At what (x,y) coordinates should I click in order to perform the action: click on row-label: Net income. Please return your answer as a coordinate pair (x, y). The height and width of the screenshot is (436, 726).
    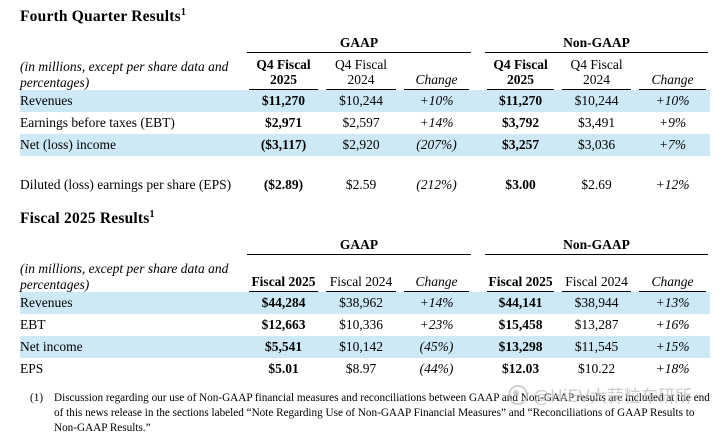
    Looking at the image, I should click on (132, 347).